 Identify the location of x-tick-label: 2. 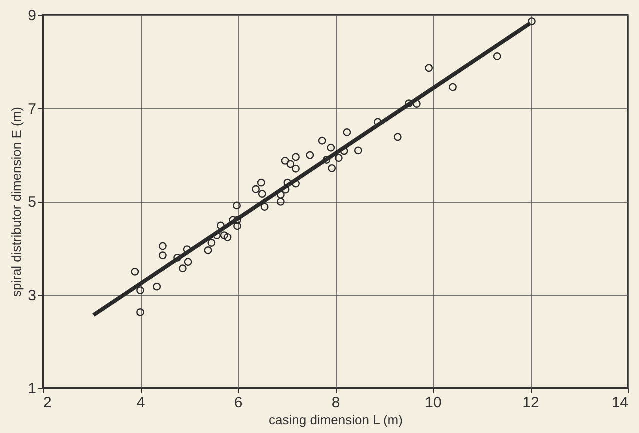
(48, 403).